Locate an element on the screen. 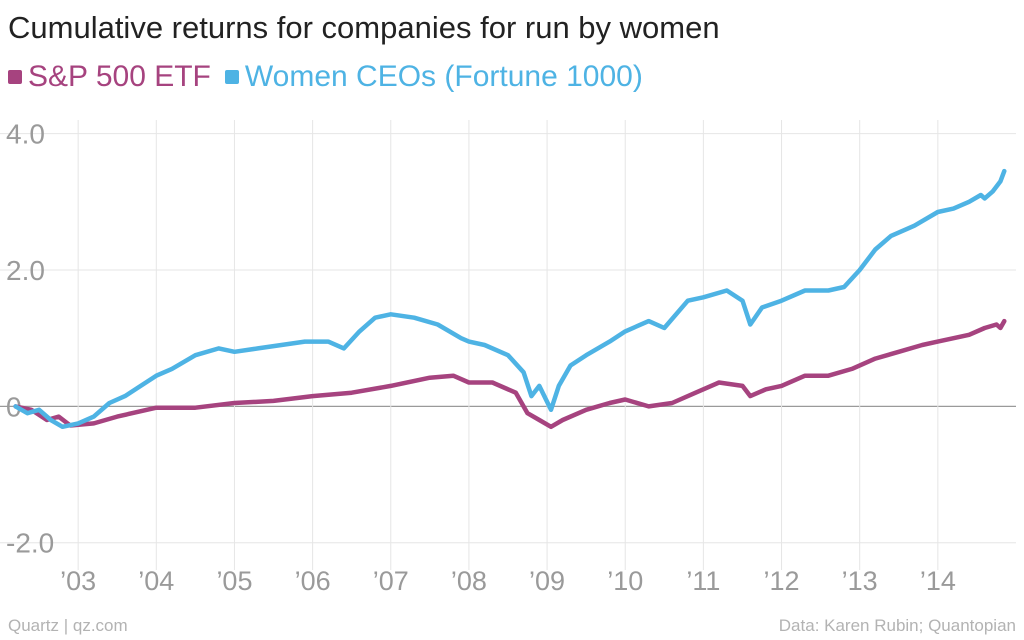  y-tick-label: 2.0 is located at coordinates (25, 270).